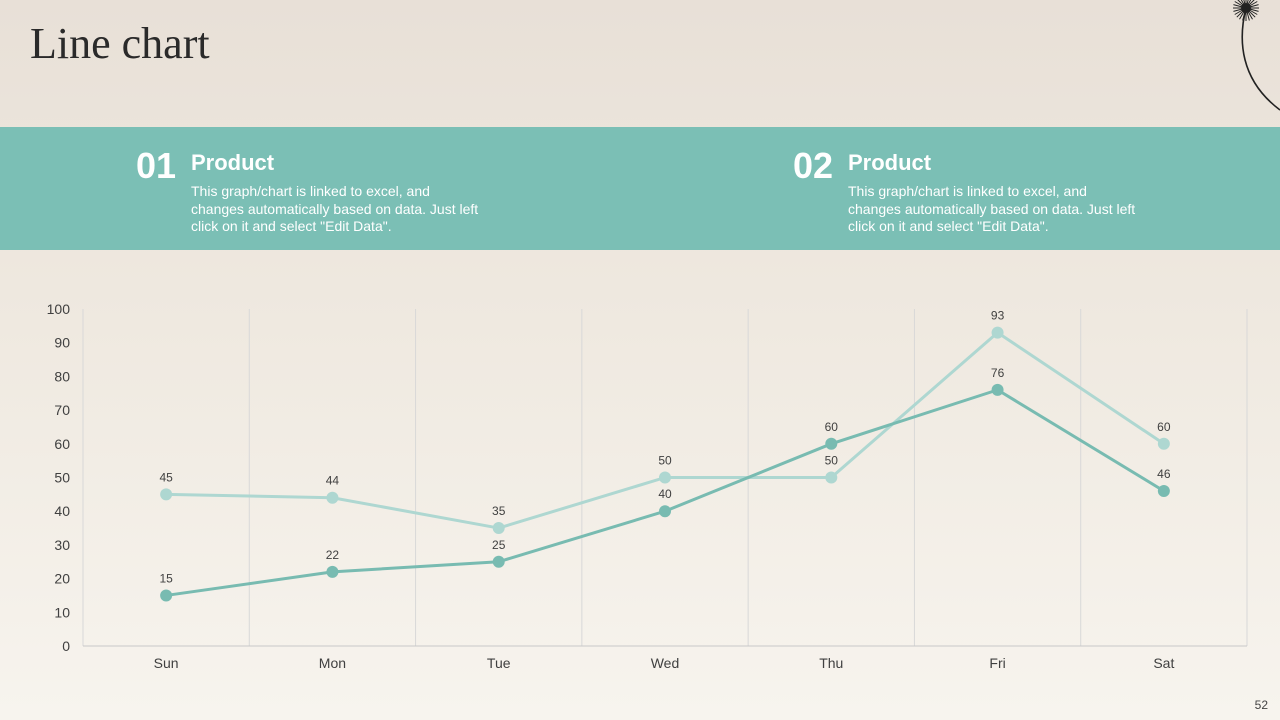 Image resolution: width=1280 pixels, height=720 pixels. Describe the element at coordinates (998, 316) in the screenshot. I see `data-label: 93` at that location.